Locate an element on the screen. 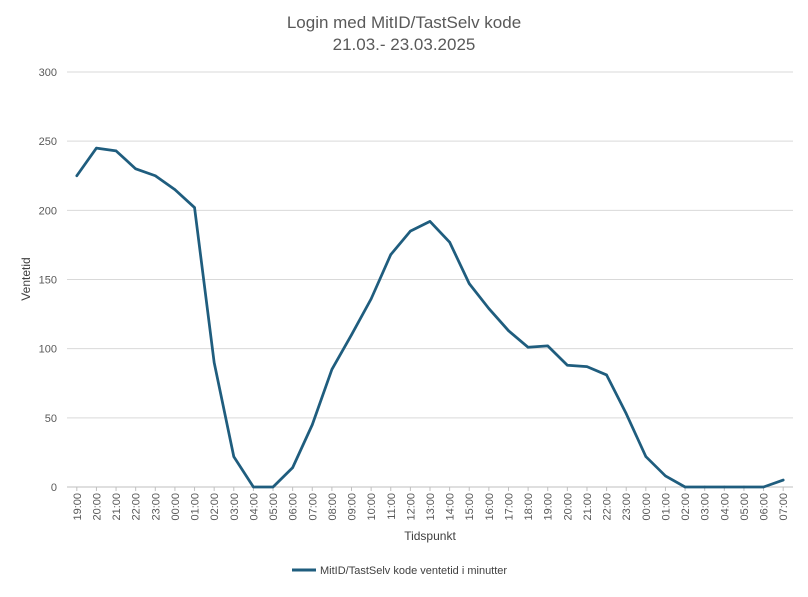  chart-title-line-2: 21.03.- 23.03.2025 is located at coordinates (404, 44).